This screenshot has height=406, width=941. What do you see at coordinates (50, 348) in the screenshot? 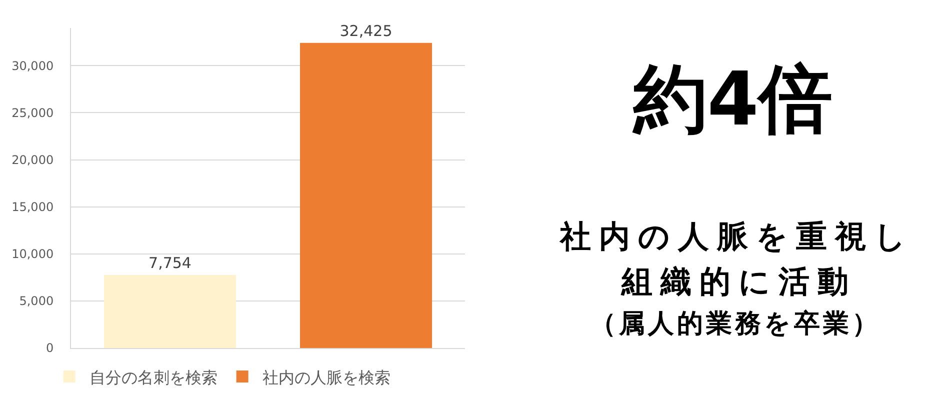
I see `y-tick-label: 0` at bounding box center [50, 348].